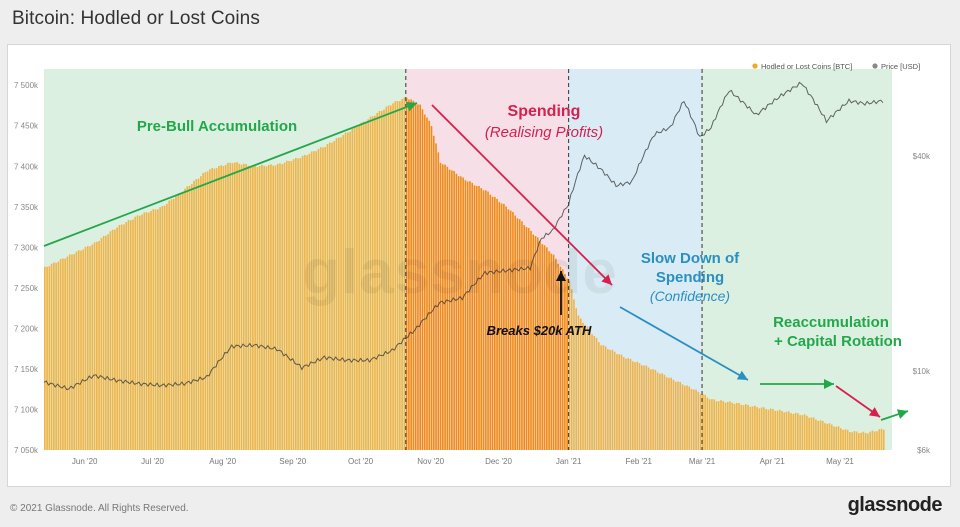  What do you see at coordinates (26, 207) in the screenshot?
I see `y-left-tick-label: 7 350k` at bounding box center [26, 207].